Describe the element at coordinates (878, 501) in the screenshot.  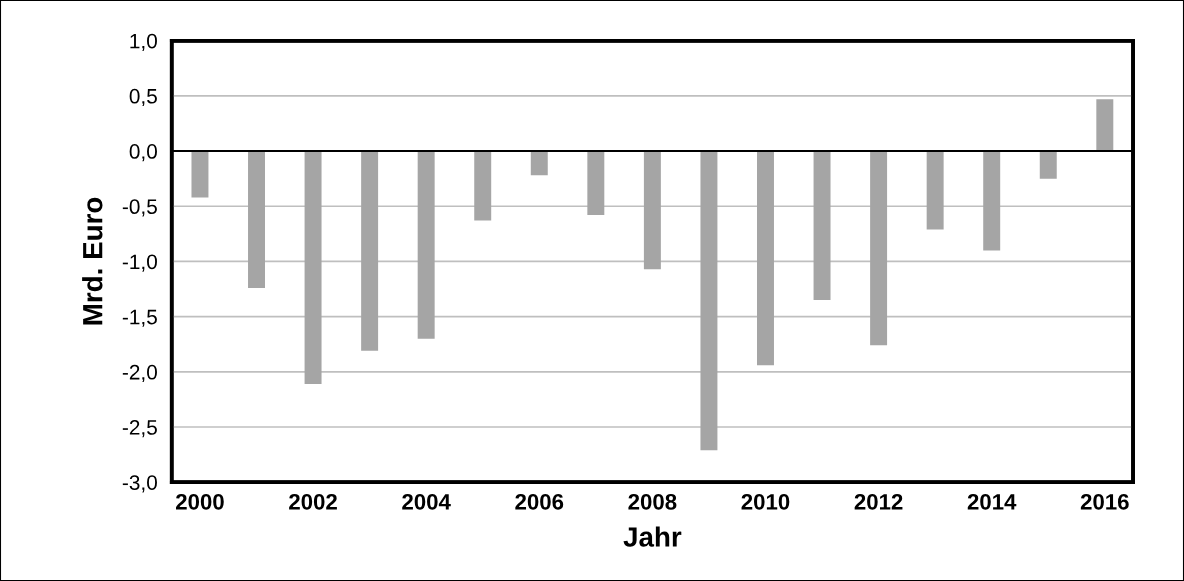
I see `x-tick-label: 2012` at that location.